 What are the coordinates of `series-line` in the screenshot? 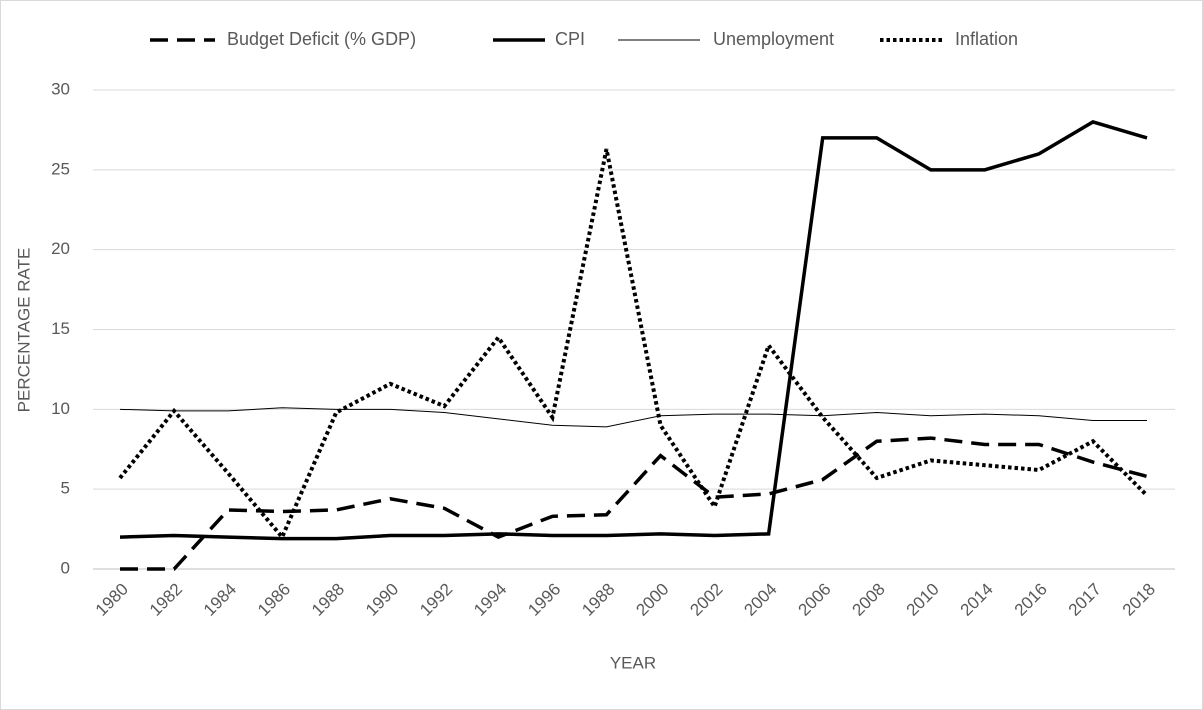 It's located at (633, 417).